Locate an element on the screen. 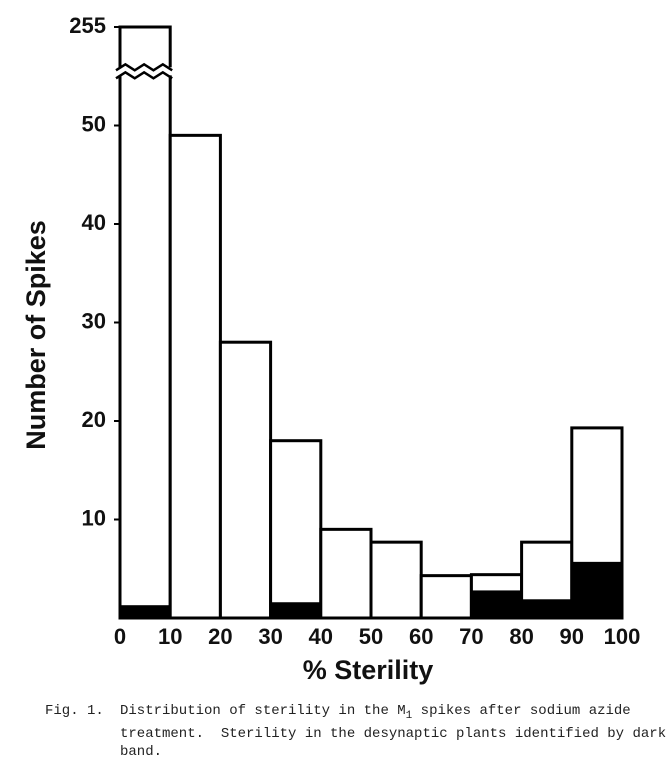  x-tick-label: 100 is located at coordinates (622, 636).